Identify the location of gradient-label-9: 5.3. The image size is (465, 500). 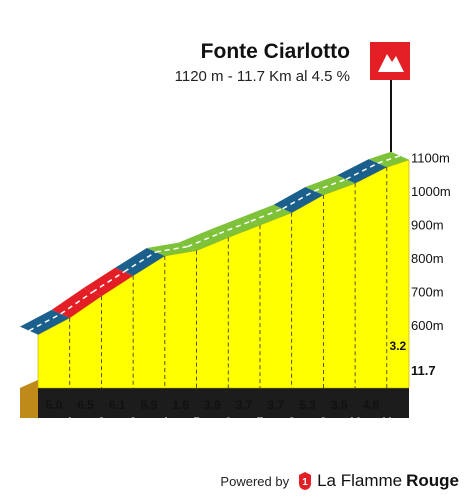
(307, 405).